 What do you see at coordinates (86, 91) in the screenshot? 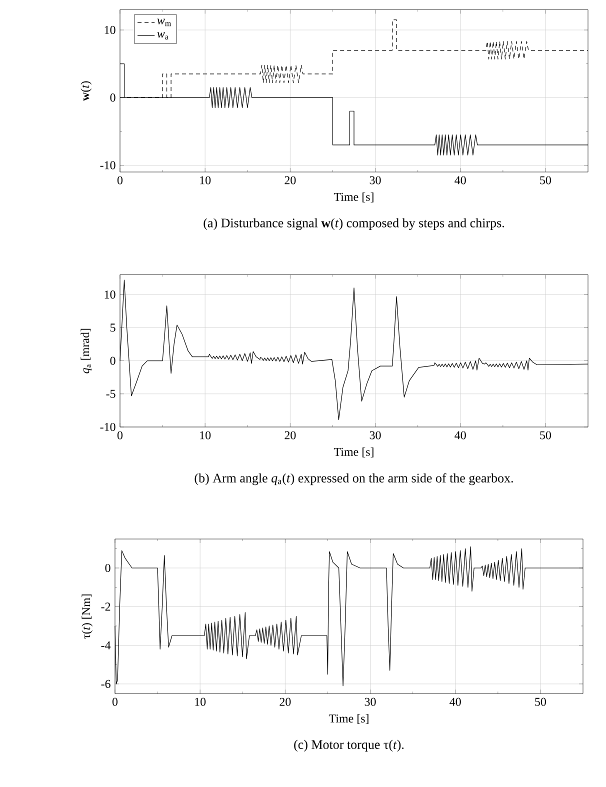
I see `y-axis-title: w(t)` at bounding box center [86, 91].